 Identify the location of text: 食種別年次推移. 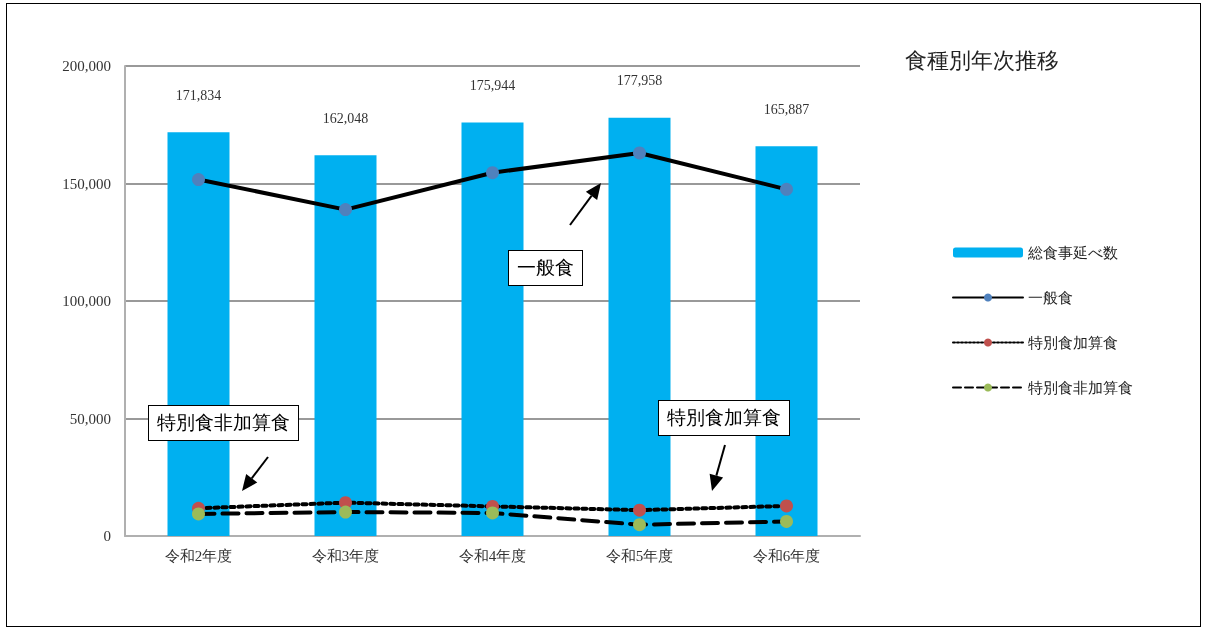
(982, 60).